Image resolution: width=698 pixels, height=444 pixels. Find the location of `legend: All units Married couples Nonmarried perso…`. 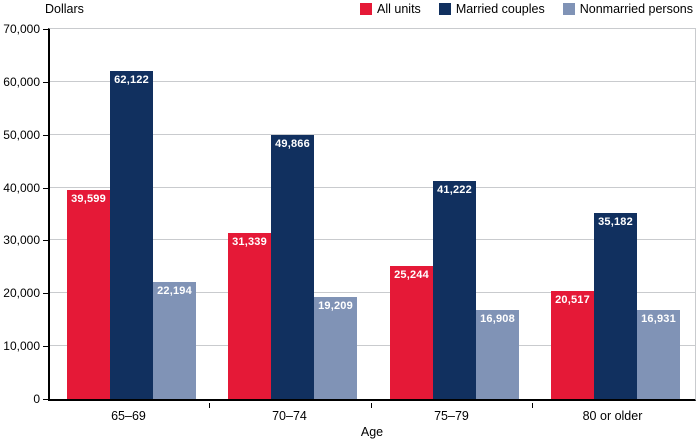

legend: All units Married couples Nonmarried perso… is located at coordinates (526, 9).